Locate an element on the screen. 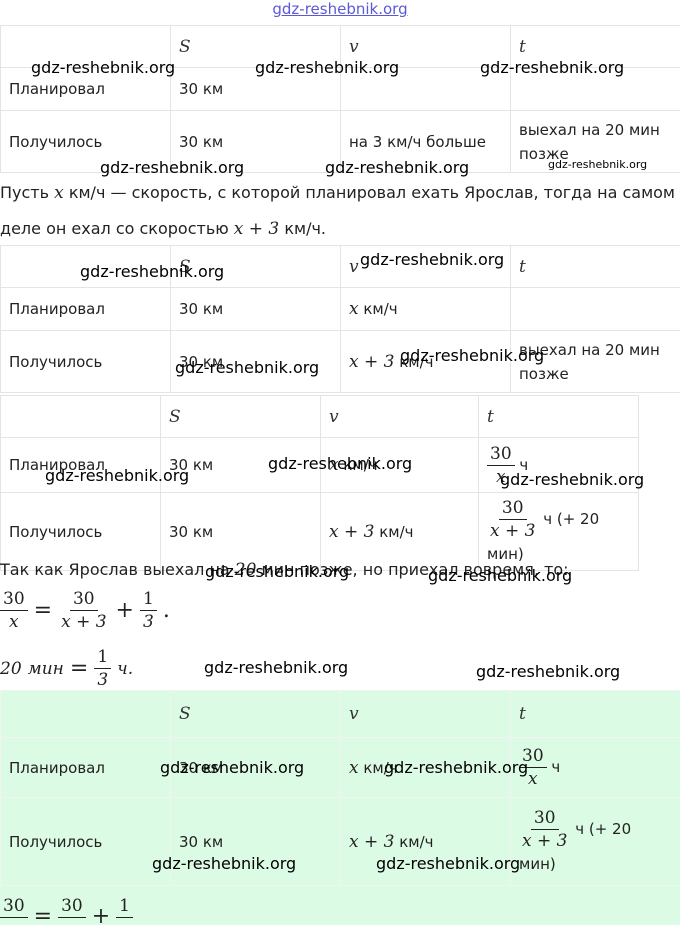  header-cell is located at coordinates (85, 266).